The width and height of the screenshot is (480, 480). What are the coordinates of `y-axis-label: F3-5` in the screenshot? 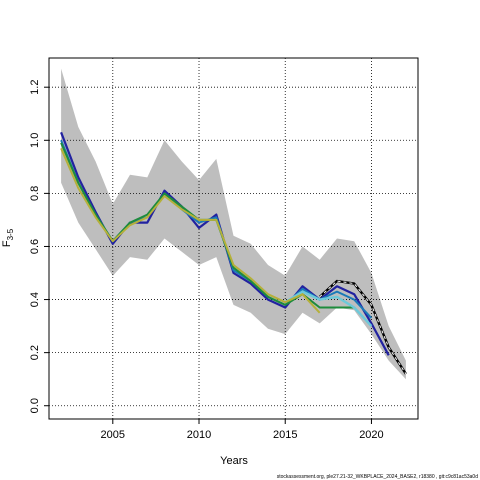 It's located at (8, 237).